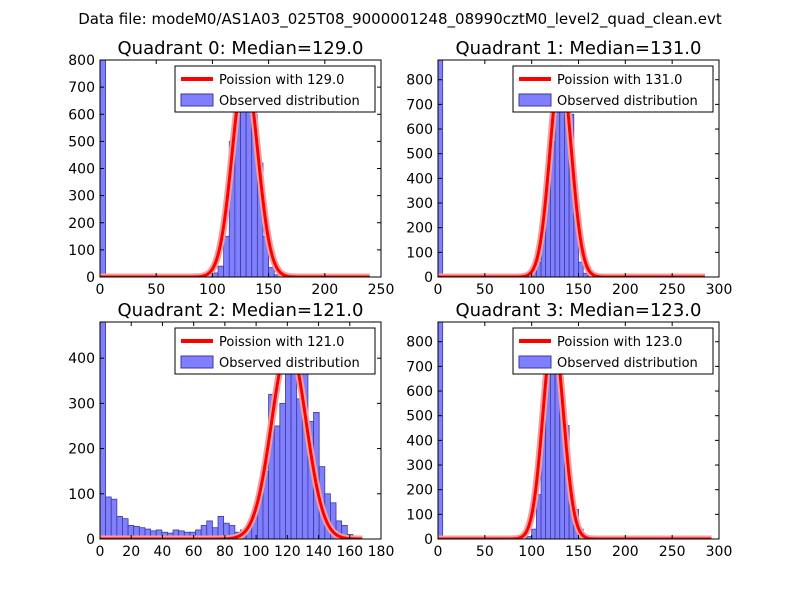 The width and height of the screenshot is (800, 600). I want to click on quadrant-1-xtick-label: 250, so click(672, 290).